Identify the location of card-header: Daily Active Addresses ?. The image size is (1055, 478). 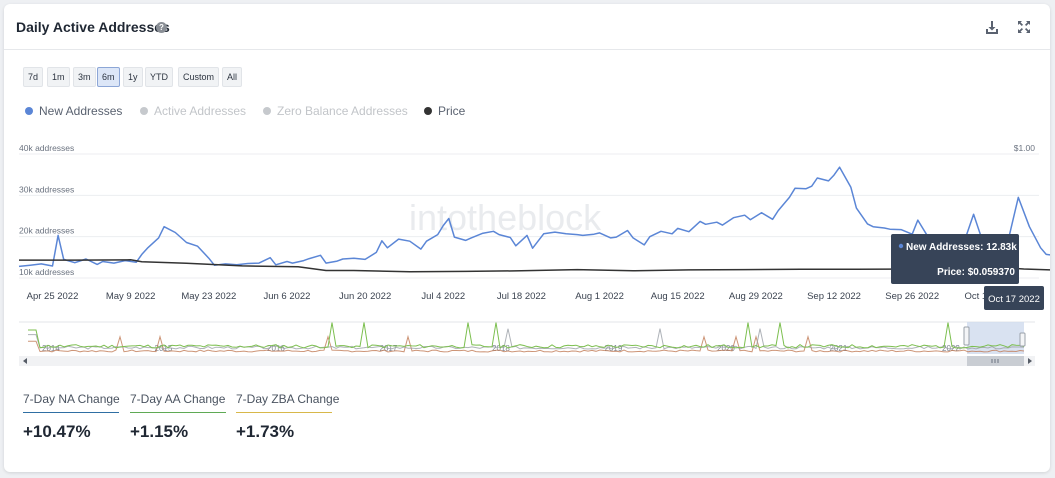
(527, 27).